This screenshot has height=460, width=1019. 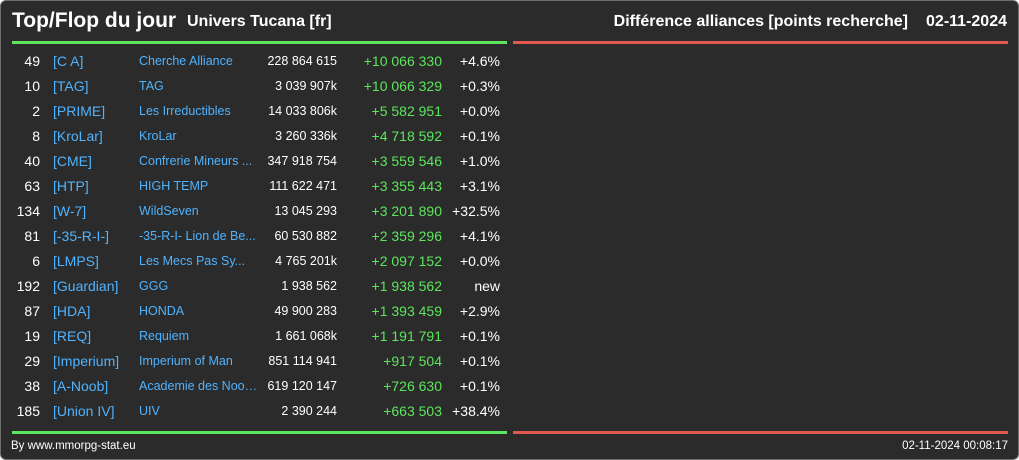 I want to click on point-difference-cell: +4 718 592, so click(x=406, y=136).